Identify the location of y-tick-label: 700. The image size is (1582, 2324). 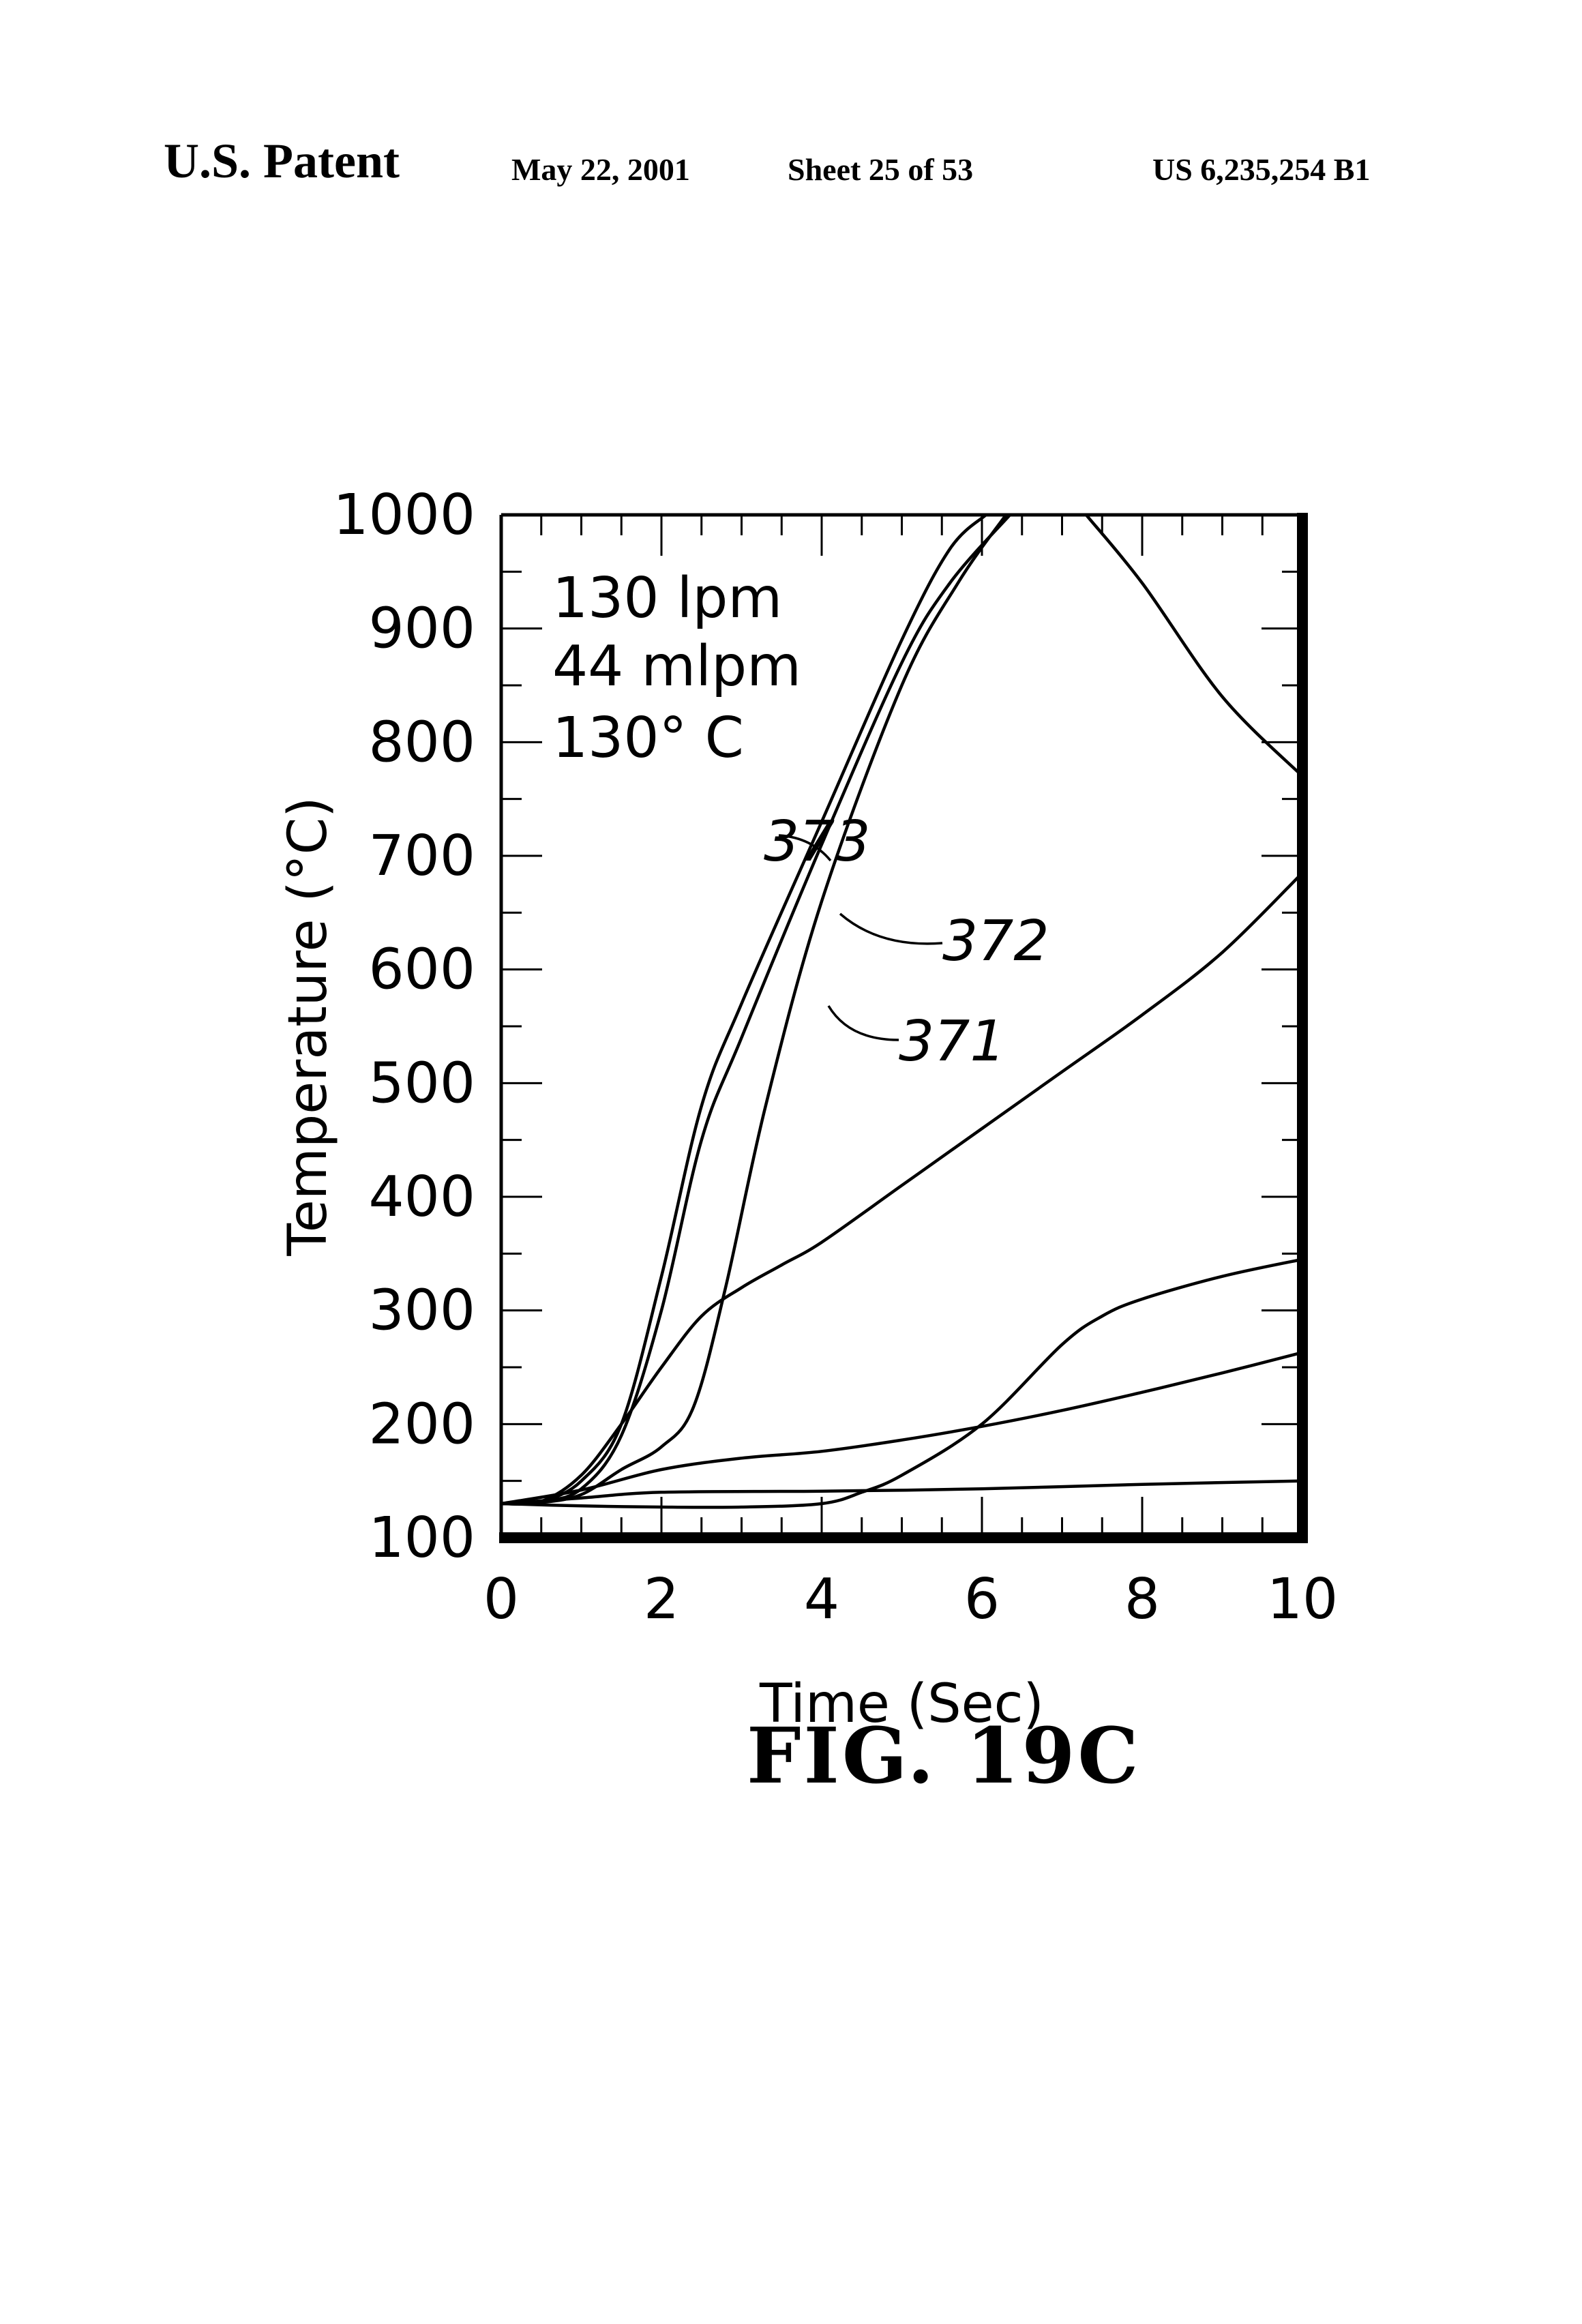
(421, 856).